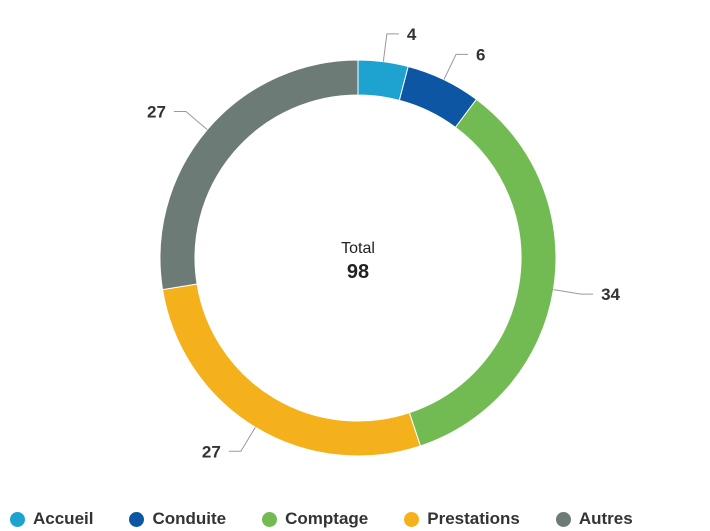 This screenshot has height=531, width=710. I want to click on legend-label: Conduite, so click(189, 518).